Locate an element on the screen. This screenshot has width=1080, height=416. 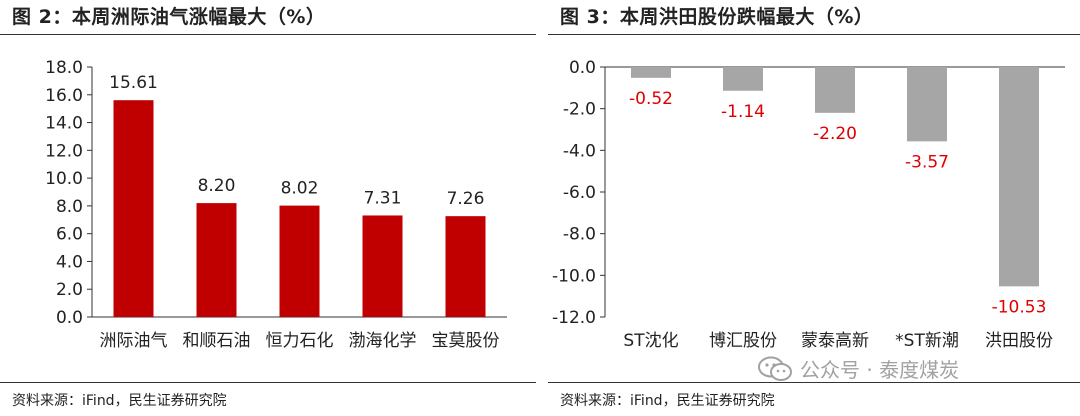
y-tick-label: 18.0 is located at coordinates (64, 68).